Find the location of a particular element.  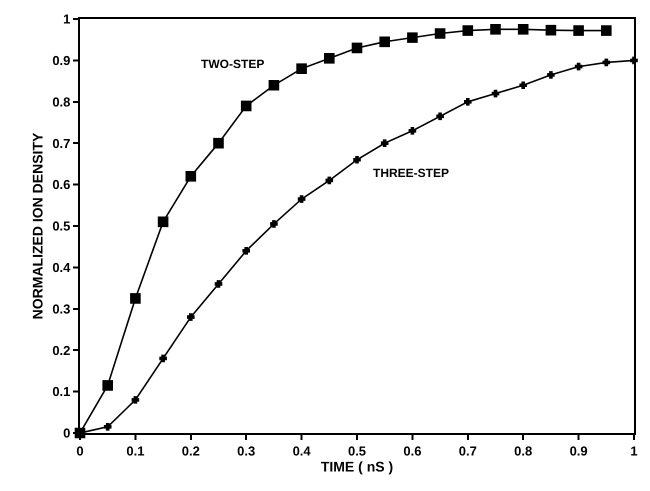

y-tick-label: 1 is located at coordinates (66, 19).